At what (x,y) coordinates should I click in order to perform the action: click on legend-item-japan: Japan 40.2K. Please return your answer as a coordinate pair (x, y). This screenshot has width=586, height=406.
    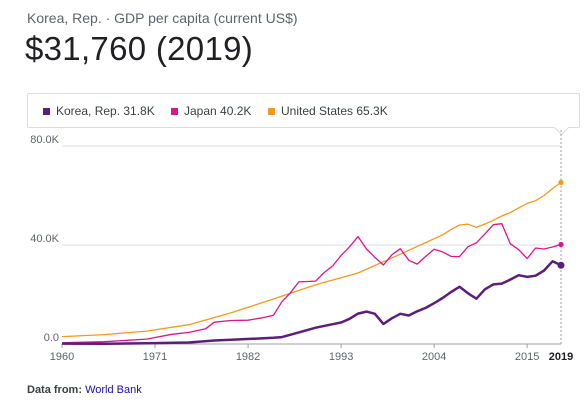
    Looking at the image, I should click on (211, 111).